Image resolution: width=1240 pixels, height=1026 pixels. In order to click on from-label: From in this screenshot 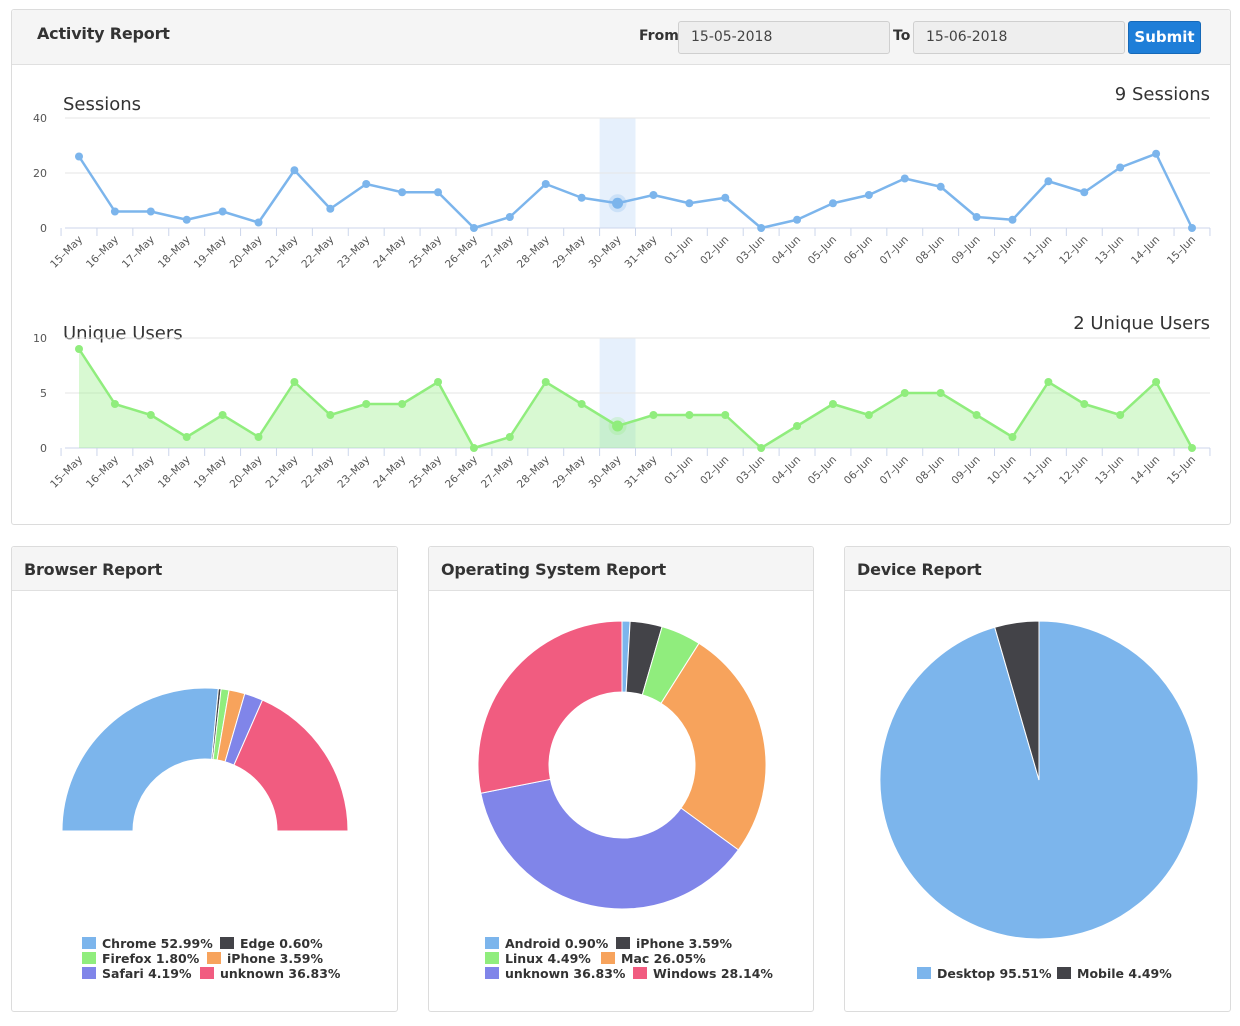, I will do `click(659, 36)`.